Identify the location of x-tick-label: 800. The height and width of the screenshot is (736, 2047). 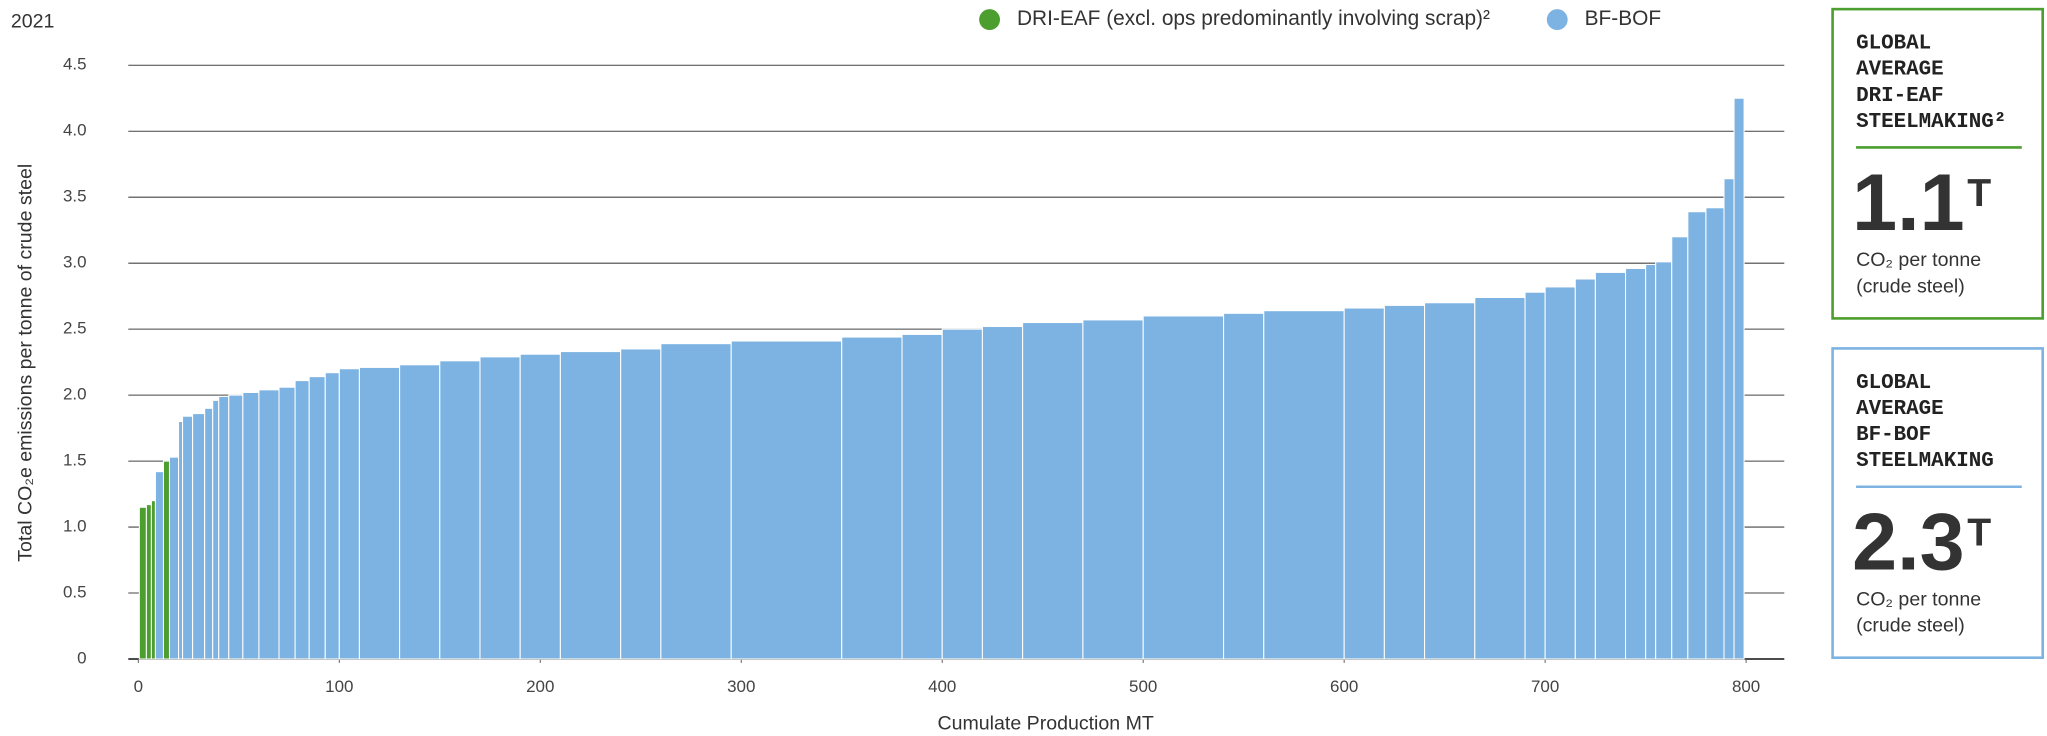
(1746, 686).